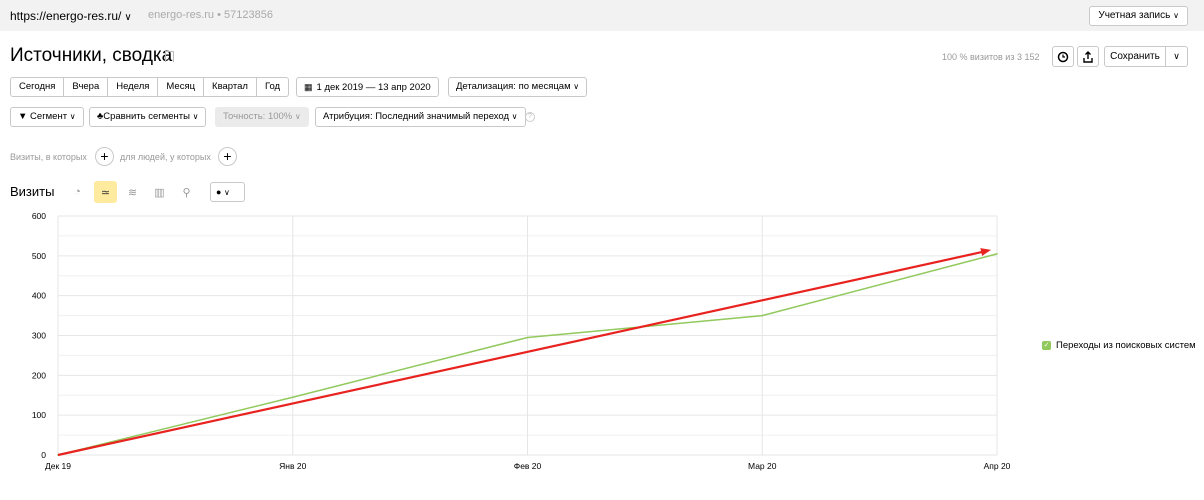  What do you see at coordinates (528, 466) in the screenshot?
I see `x-tick-label: Фев 20` at bounding box center [528, 466].